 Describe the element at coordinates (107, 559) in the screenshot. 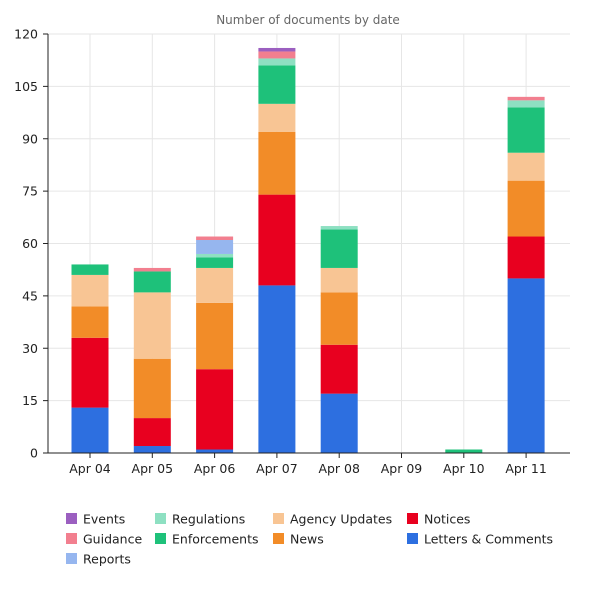

I see `legend-label: Reports` at that location.